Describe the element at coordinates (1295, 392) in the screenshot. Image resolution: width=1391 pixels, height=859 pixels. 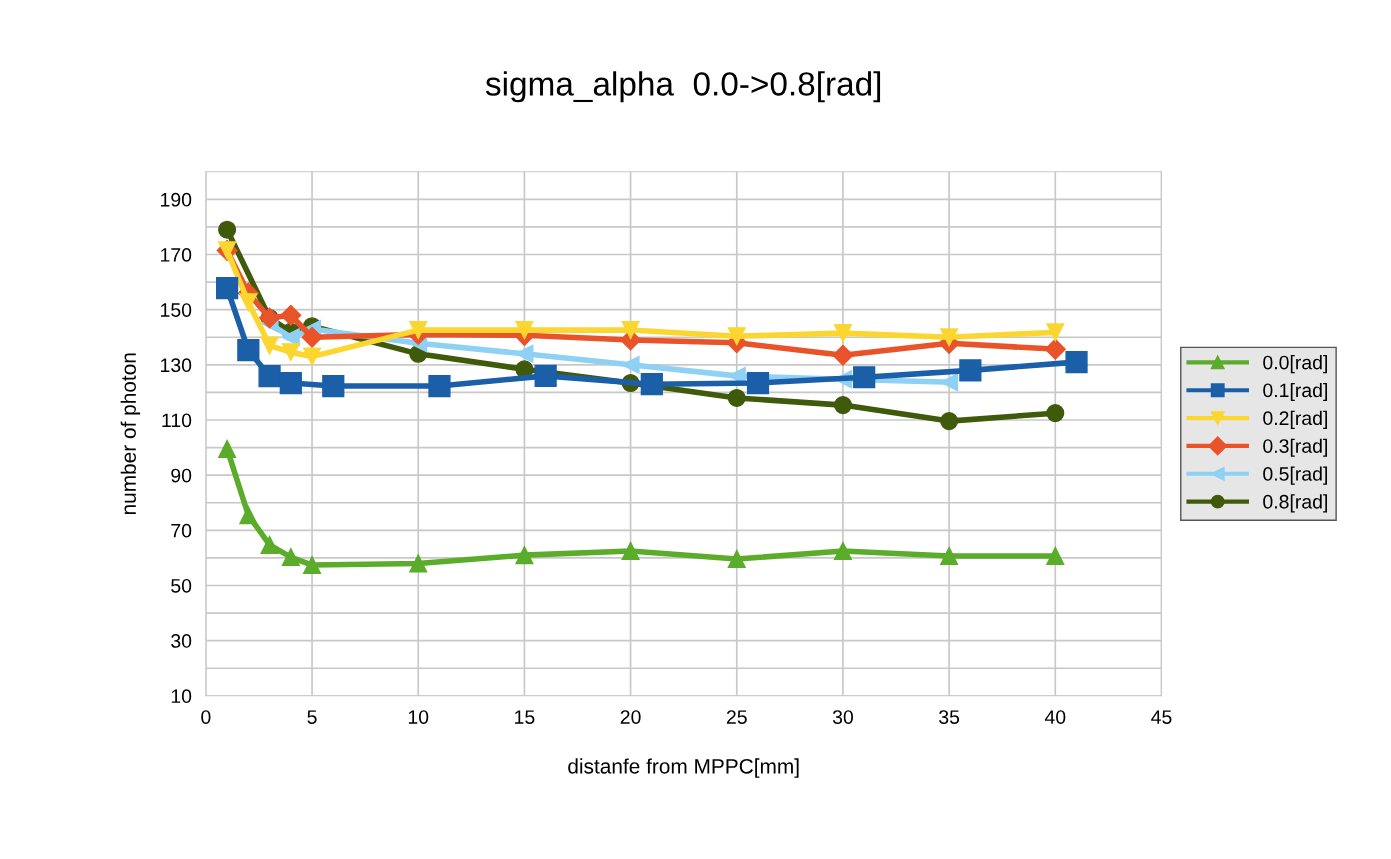
I see `legend-label: 0.1[rad]` at that location.